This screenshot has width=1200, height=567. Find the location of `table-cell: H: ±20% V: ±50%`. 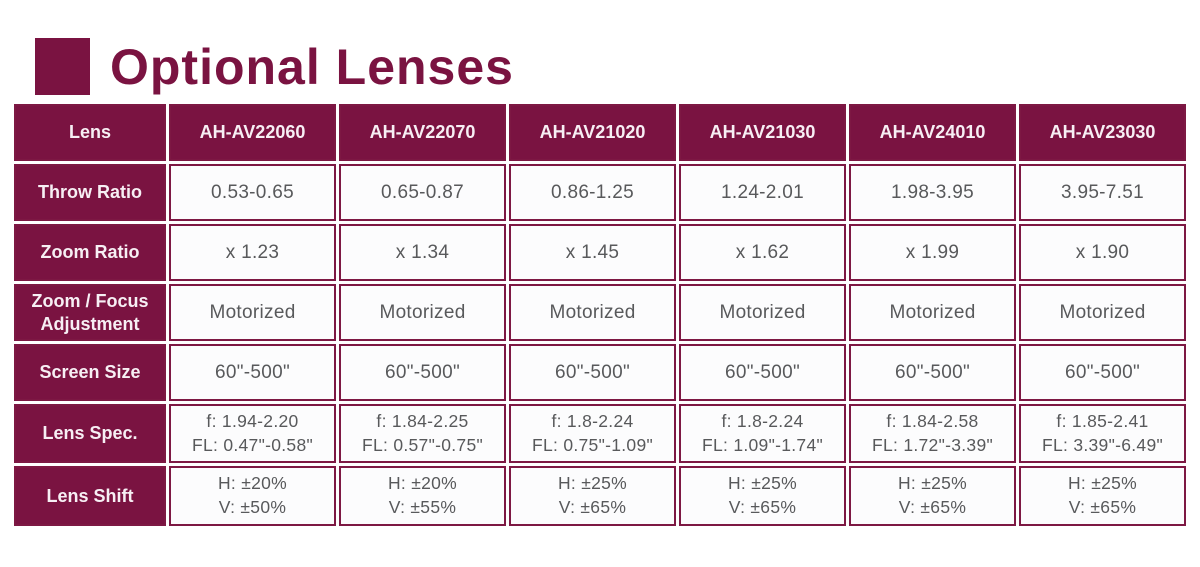

table-cell: H: ±20% V: ±50% is located at coordinates (252, 496).